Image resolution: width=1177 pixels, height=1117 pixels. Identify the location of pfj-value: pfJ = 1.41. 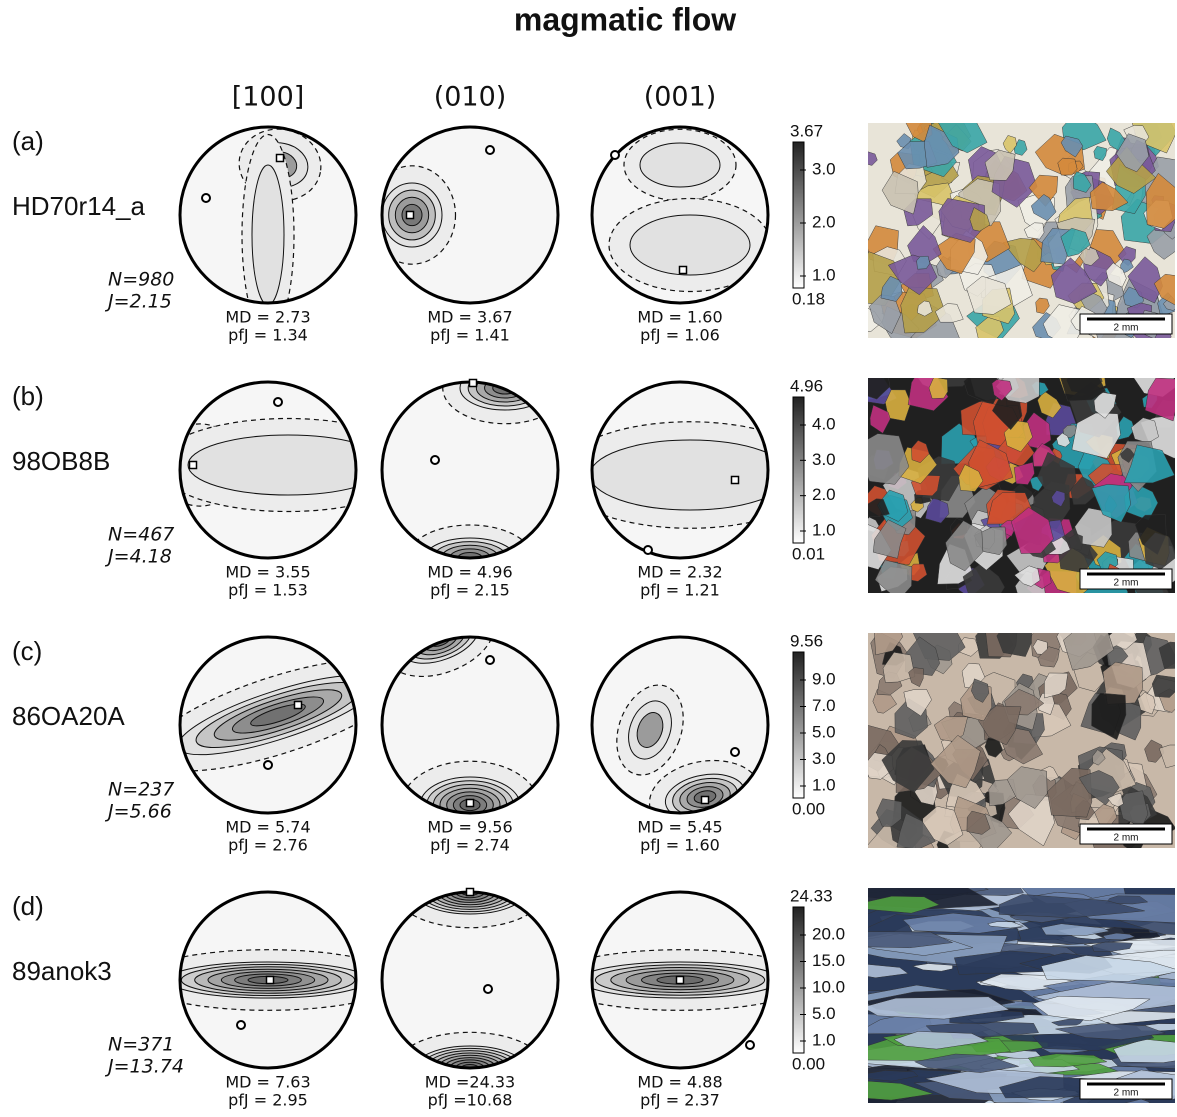
(470, 335).